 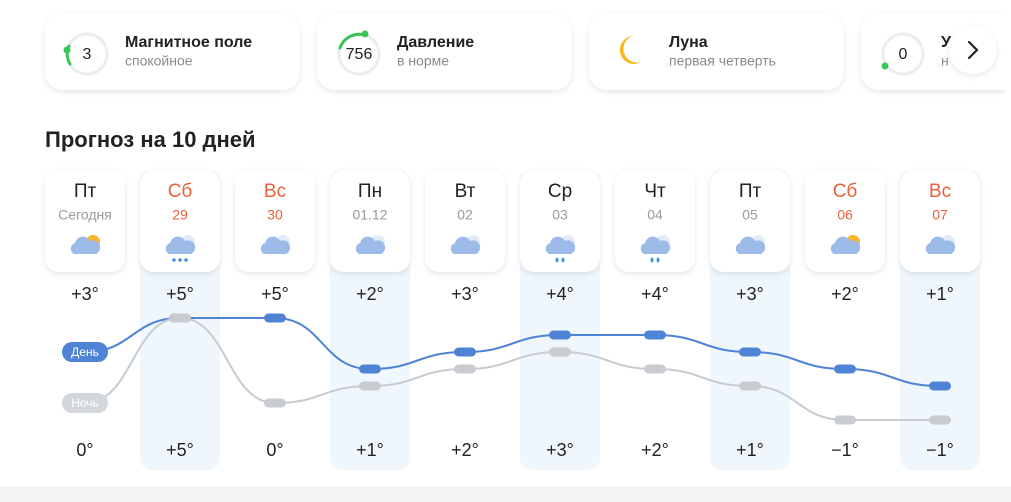 What do you see at coordinates (845, 450) in the screenshot?
I see `night-temp: −1°` at bounding box center [845, 450].